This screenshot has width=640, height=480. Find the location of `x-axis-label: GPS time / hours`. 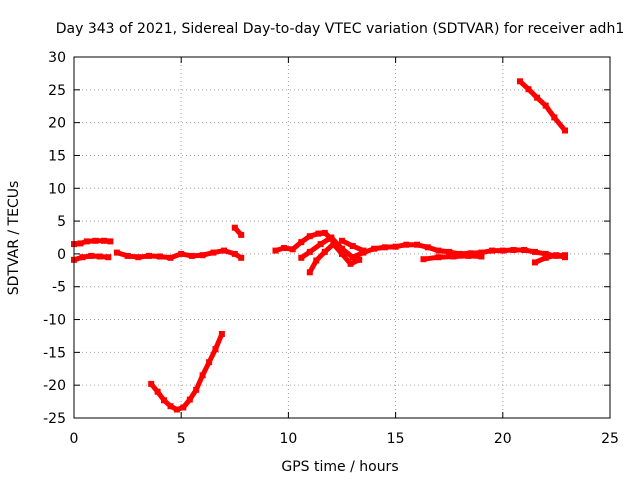

x-axis-label: GPS time / hours is located at coordinates (339, 467).